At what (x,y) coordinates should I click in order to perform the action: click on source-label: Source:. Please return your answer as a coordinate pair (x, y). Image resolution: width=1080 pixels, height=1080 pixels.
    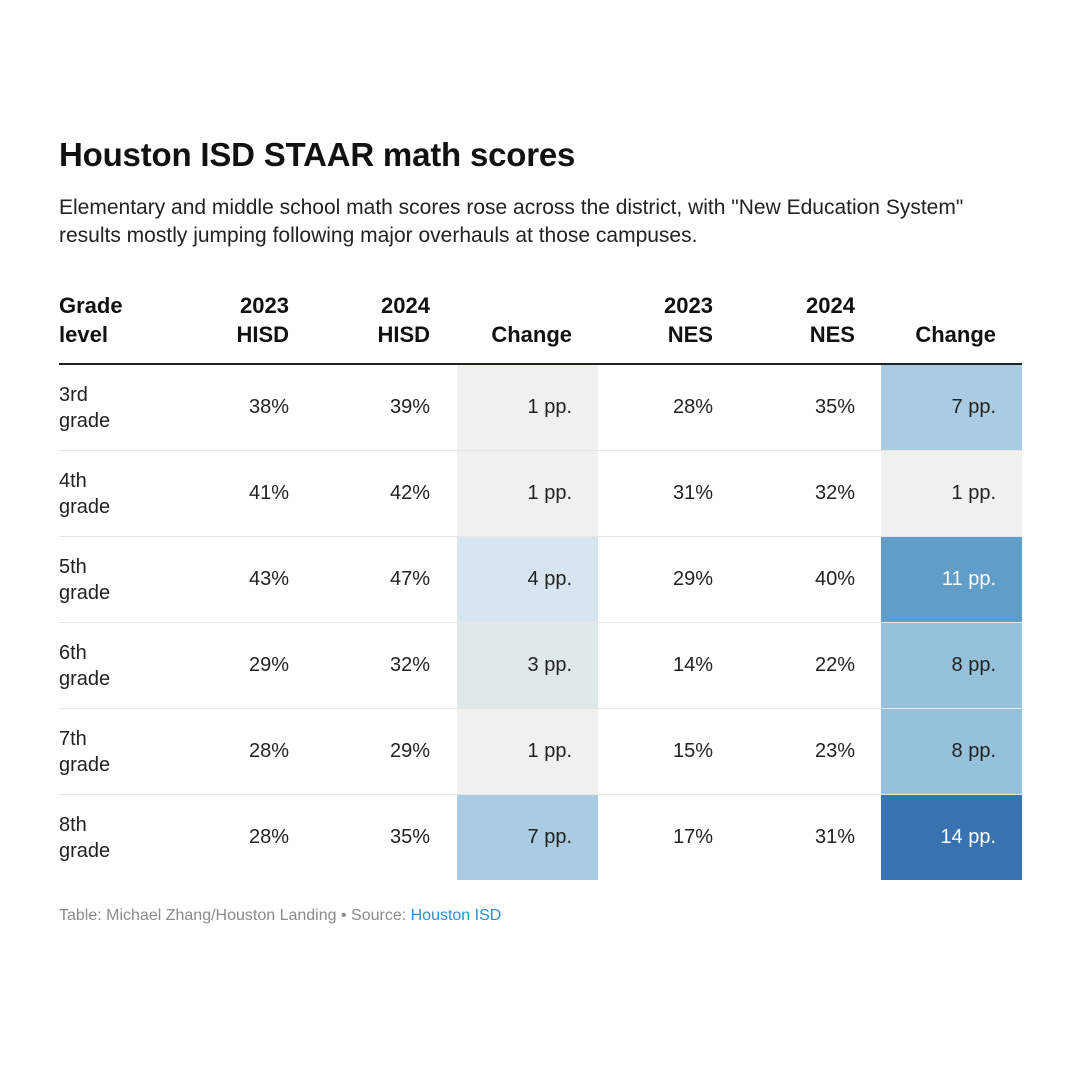
    Looking at the image, I should click on (381, 915).